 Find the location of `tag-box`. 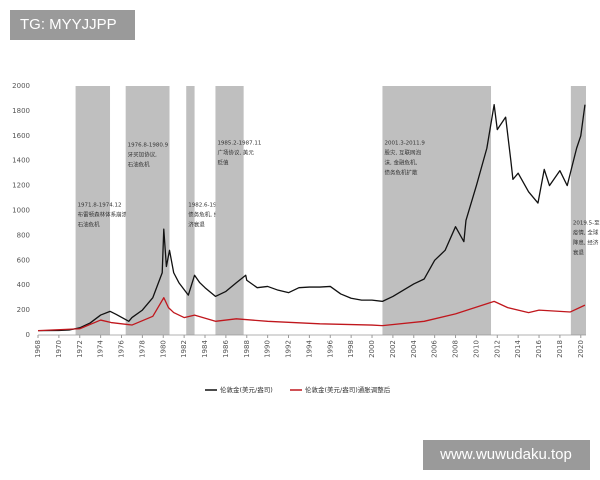

tag-box is located at coordinates (72, 25).